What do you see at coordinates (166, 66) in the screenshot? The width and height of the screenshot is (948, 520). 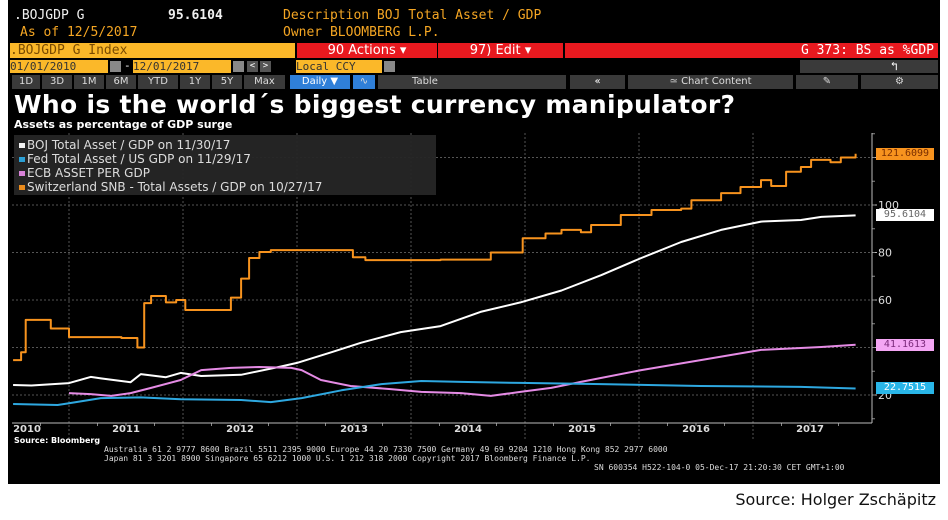 I see `end-date: 12/01/2017` at bounding box center [166, 66].